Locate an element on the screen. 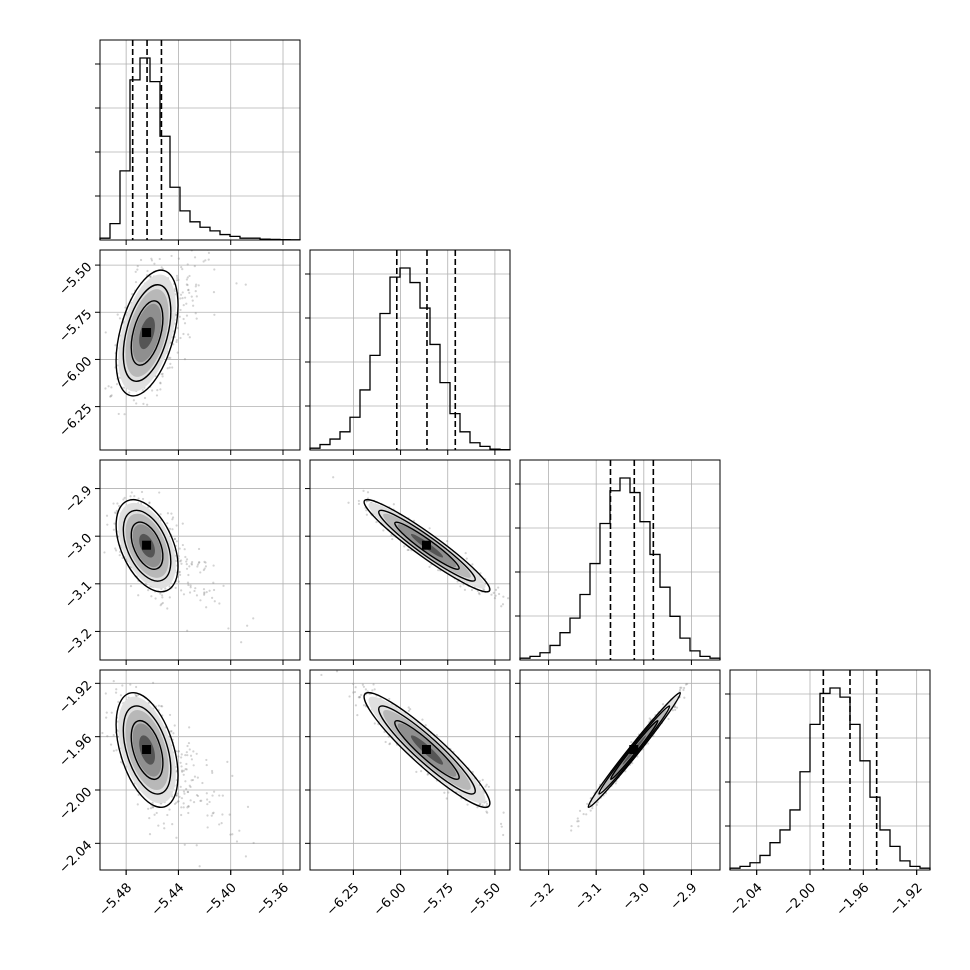 The height and width of the screenshot is (970, 970). density-peak is located at coordinates (147, 749).